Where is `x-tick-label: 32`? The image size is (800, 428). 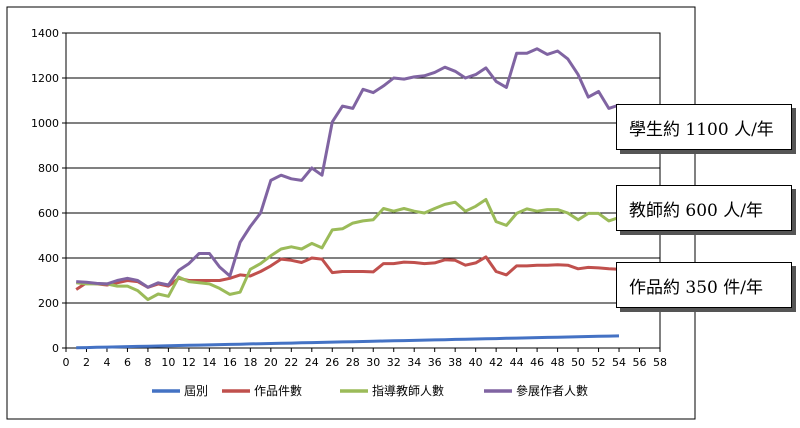
x-tick-label: 32 is located at coordinates (394, 362).